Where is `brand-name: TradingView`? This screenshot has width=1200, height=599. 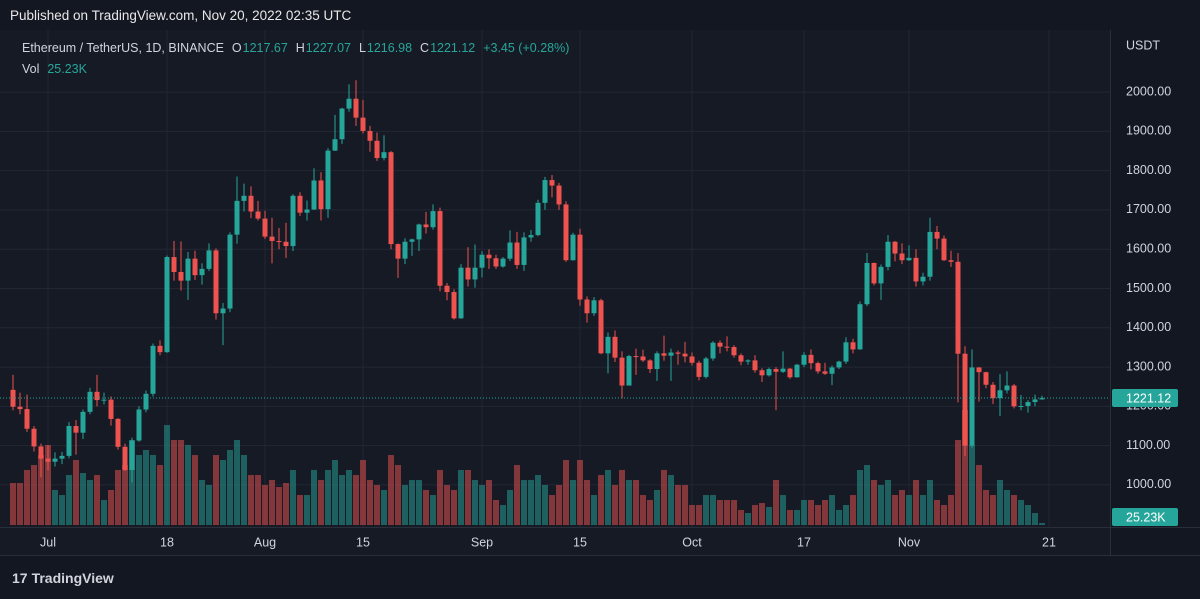
brand-name: TradingView is located at coordinates (72, 578).